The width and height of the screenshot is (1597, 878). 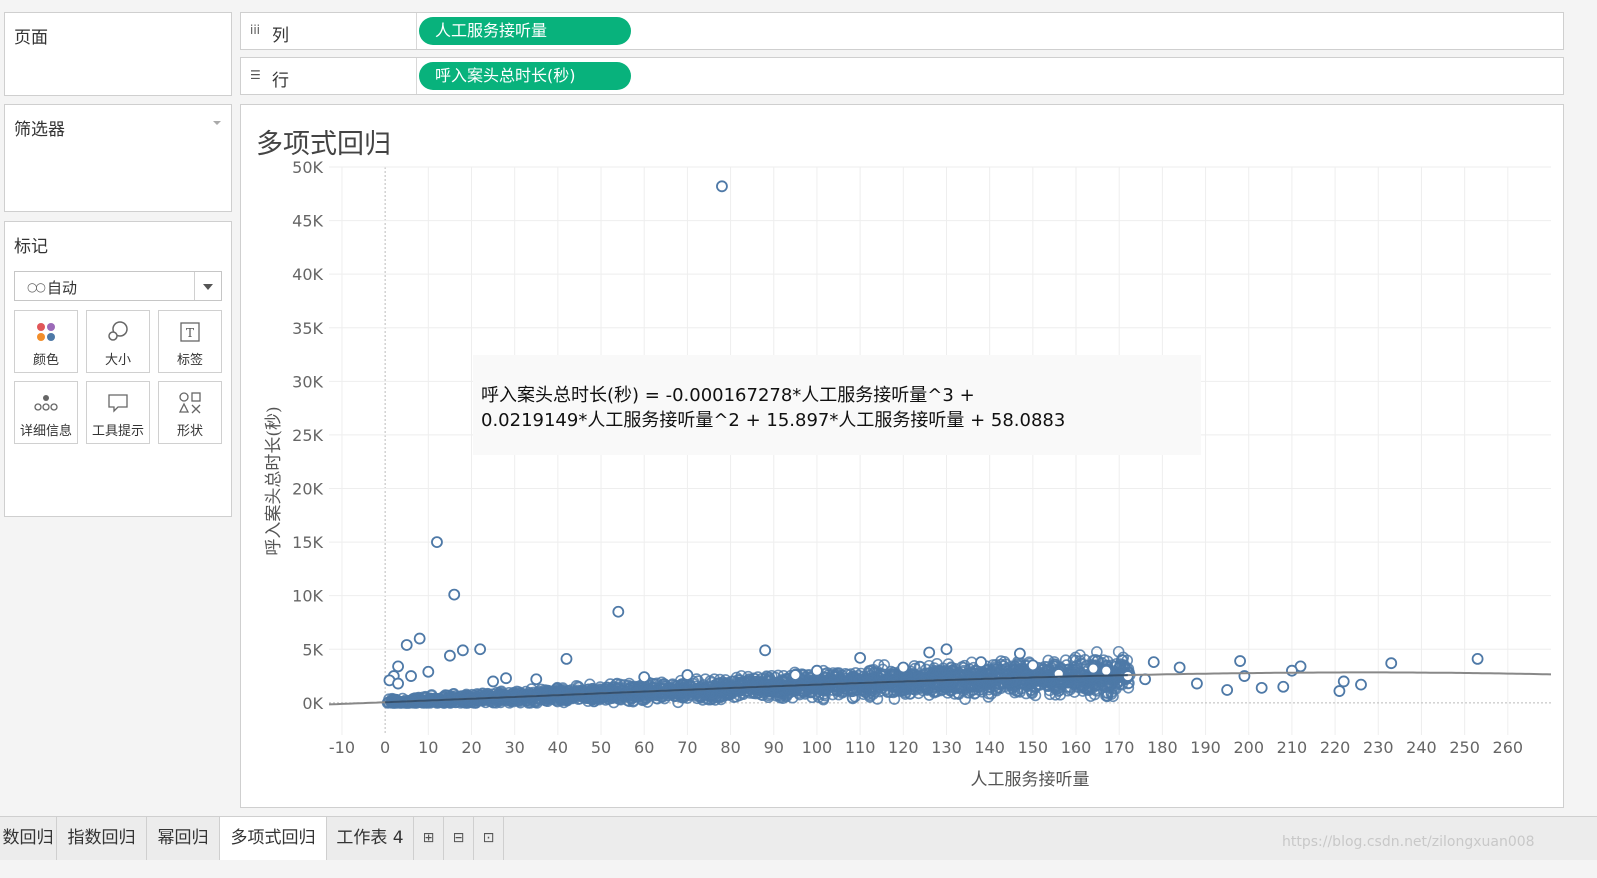 I want to click on y-tick-label: 5K, so click(x=312, y=649).